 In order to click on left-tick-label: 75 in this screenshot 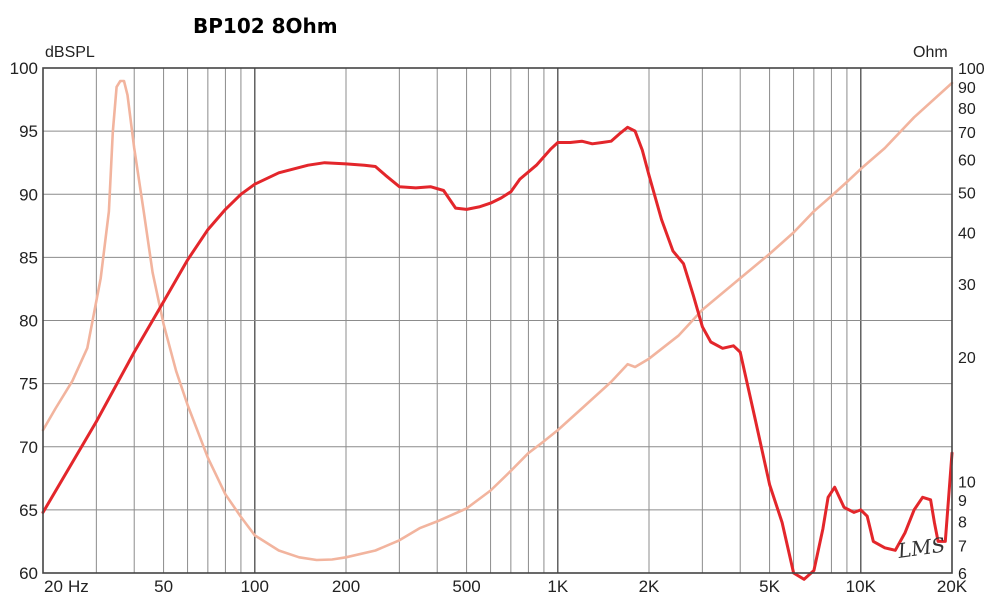, I will do `click(28, 384)`.